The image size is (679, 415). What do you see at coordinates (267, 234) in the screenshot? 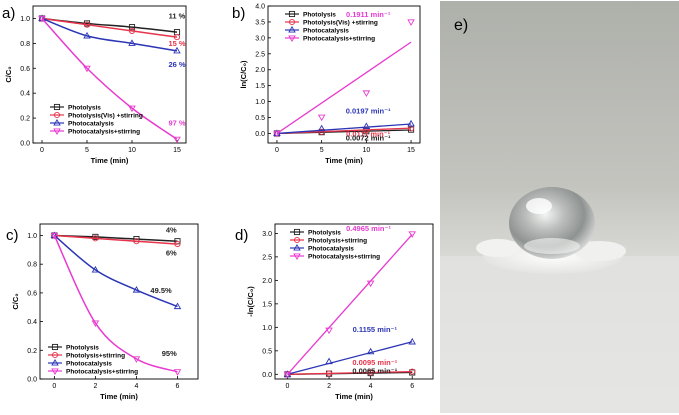
I see `y-tick-label: 3.0` at bounding box center [267, 234].